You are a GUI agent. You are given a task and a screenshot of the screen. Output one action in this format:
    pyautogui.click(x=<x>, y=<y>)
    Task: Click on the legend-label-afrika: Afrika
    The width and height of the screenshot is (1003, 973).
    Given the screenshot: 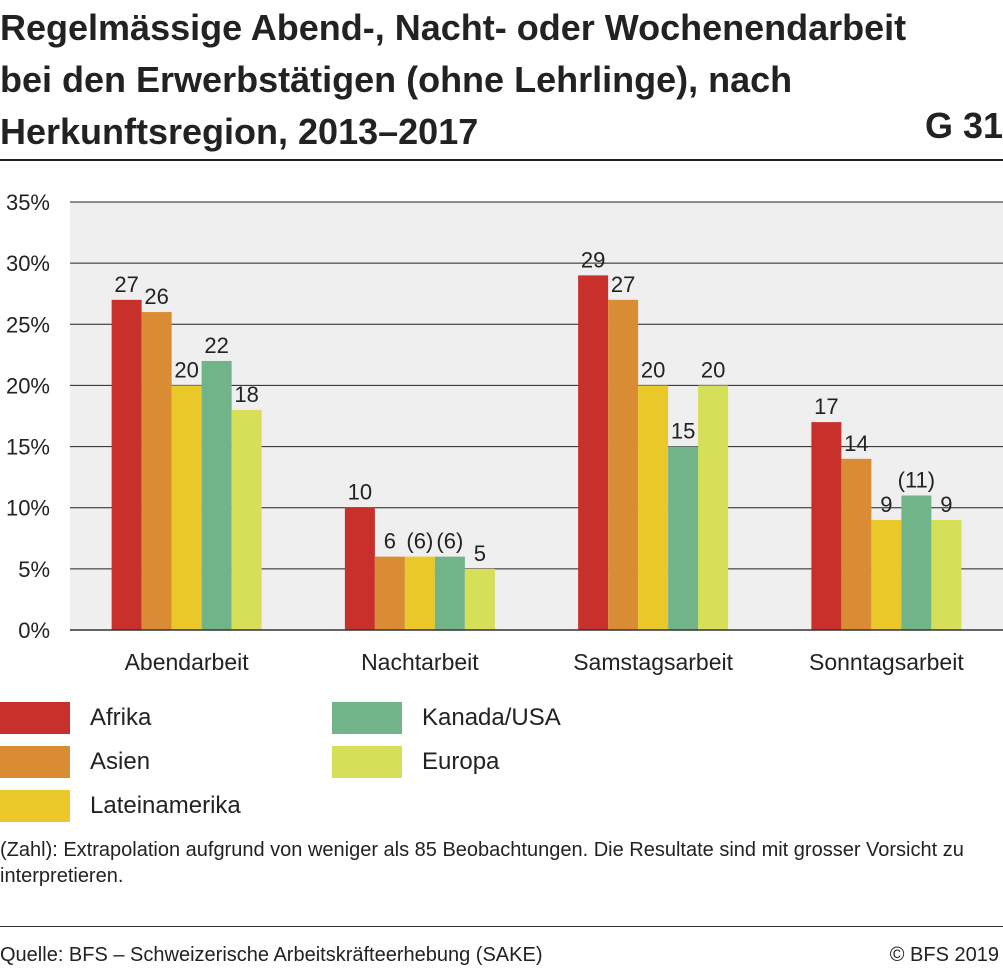 What is the action you would take?
    pyautogui.click(x=121, y=717)
    